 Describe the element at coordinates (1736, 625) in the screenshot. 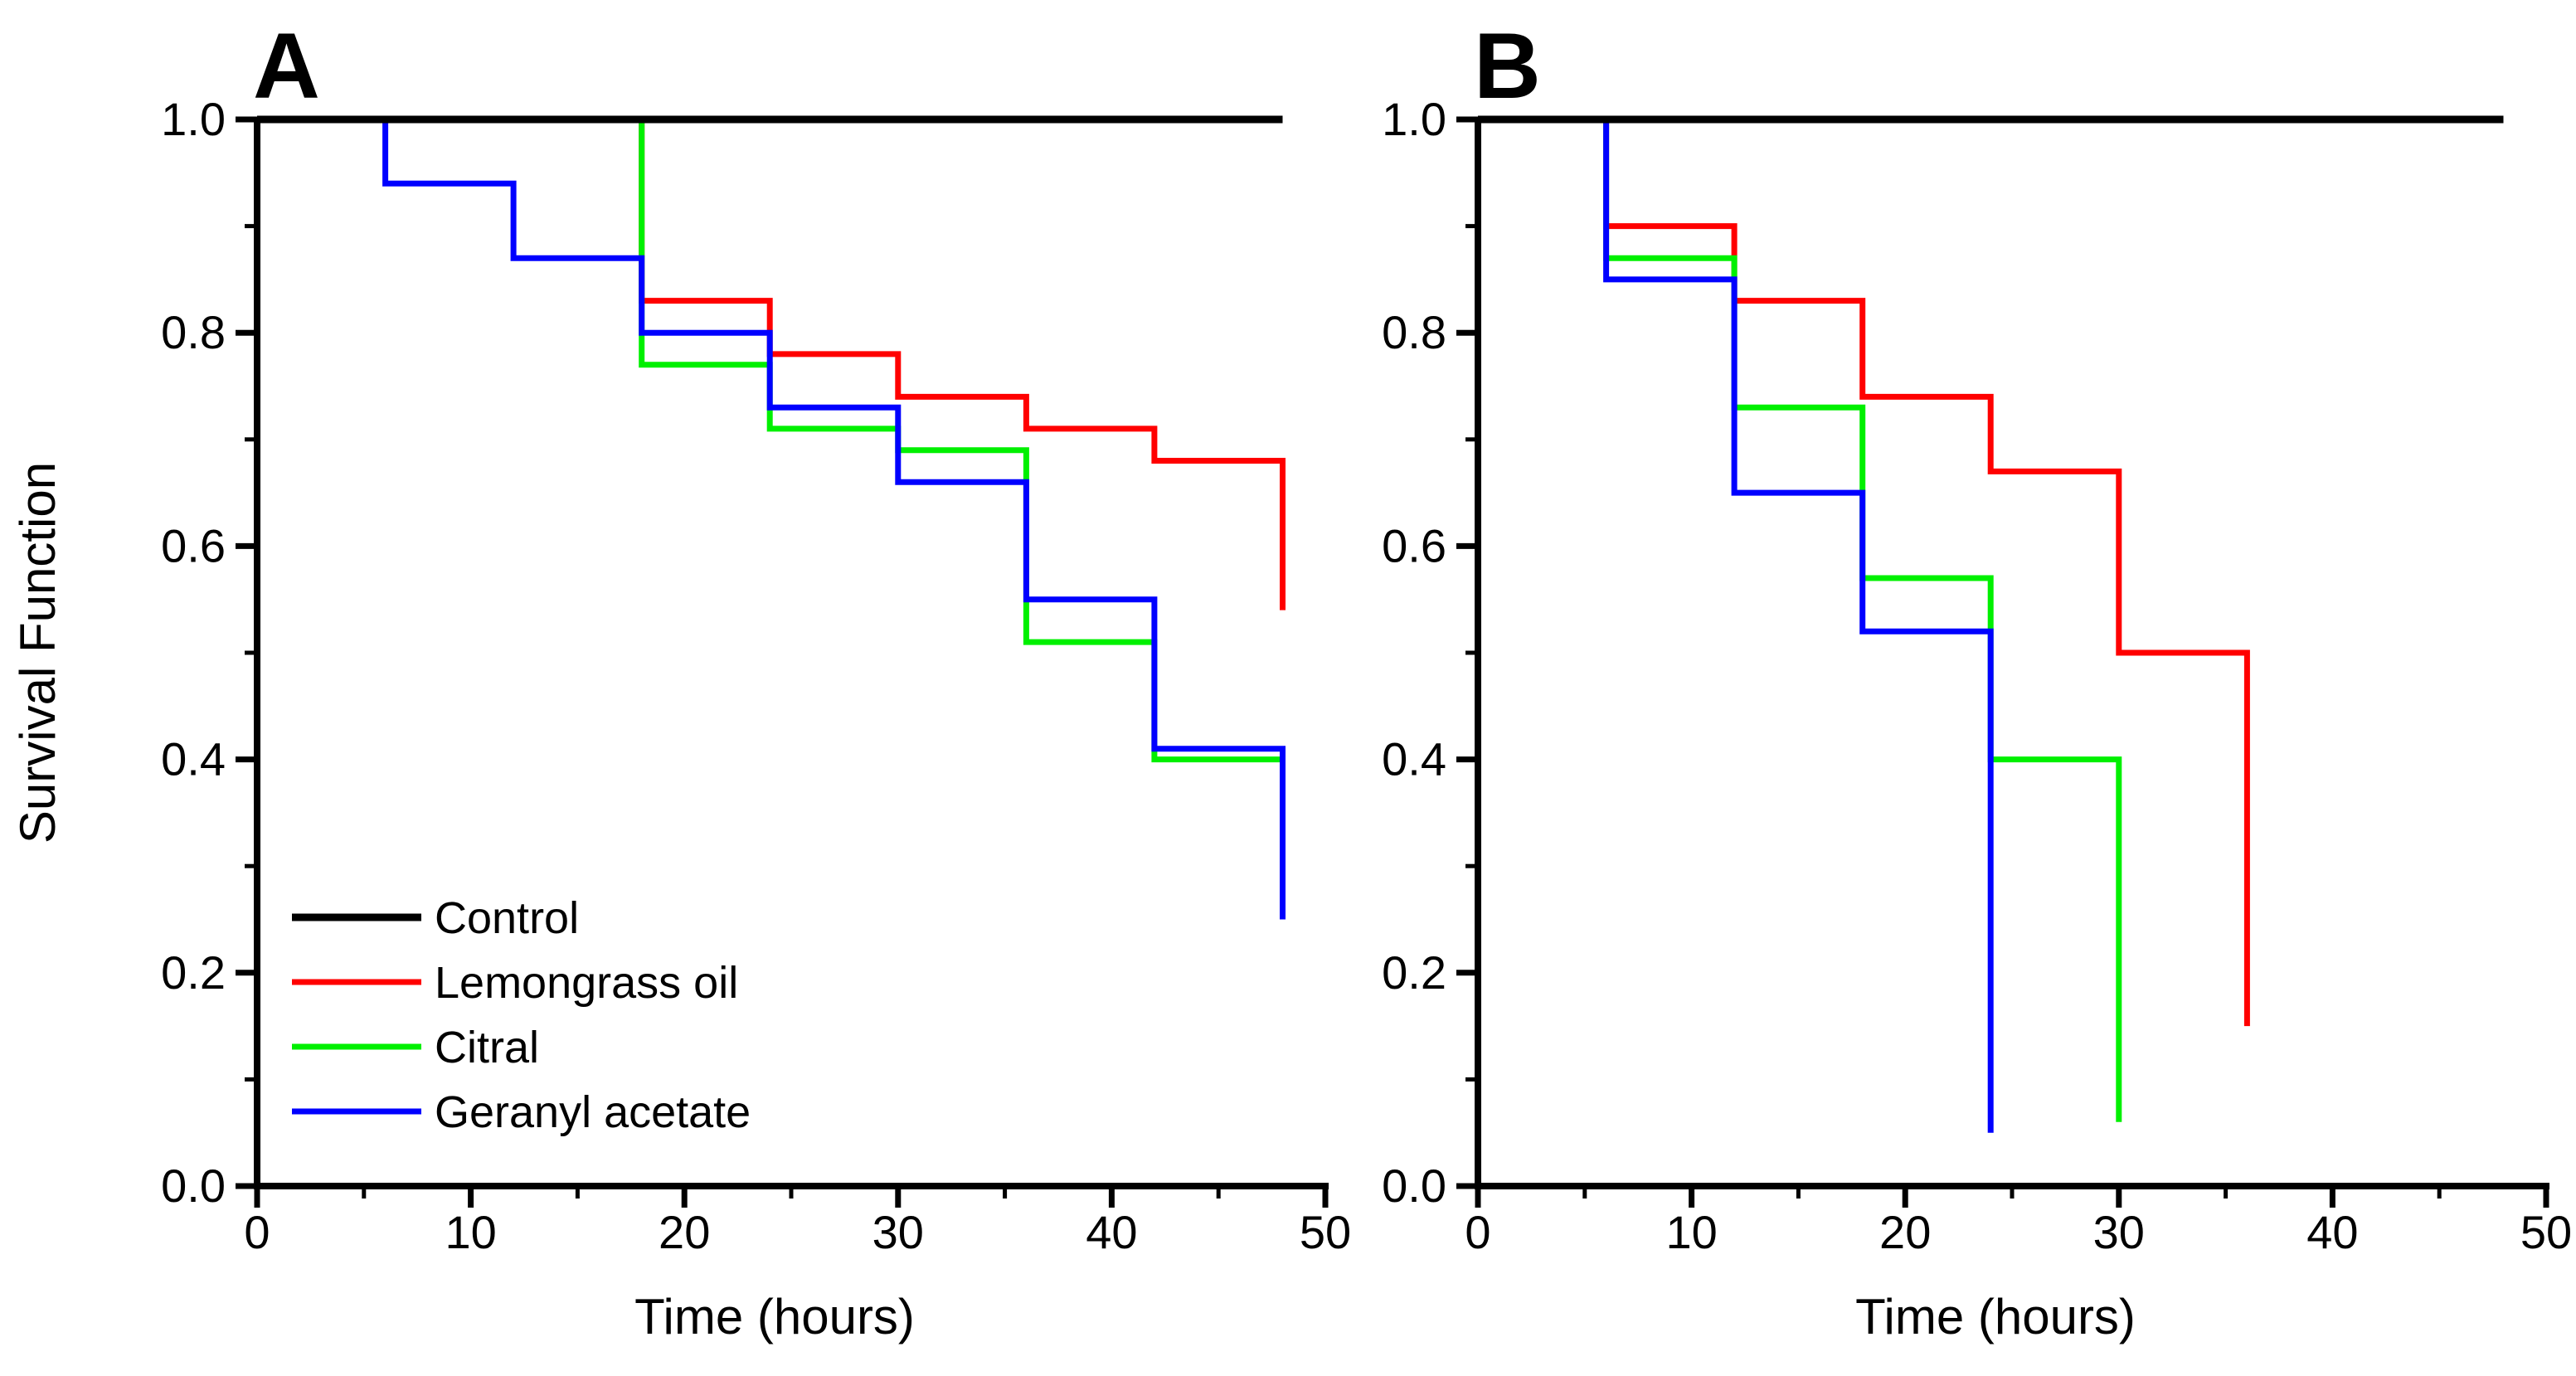

I see `series-line-geranyl-acetate` at that location.